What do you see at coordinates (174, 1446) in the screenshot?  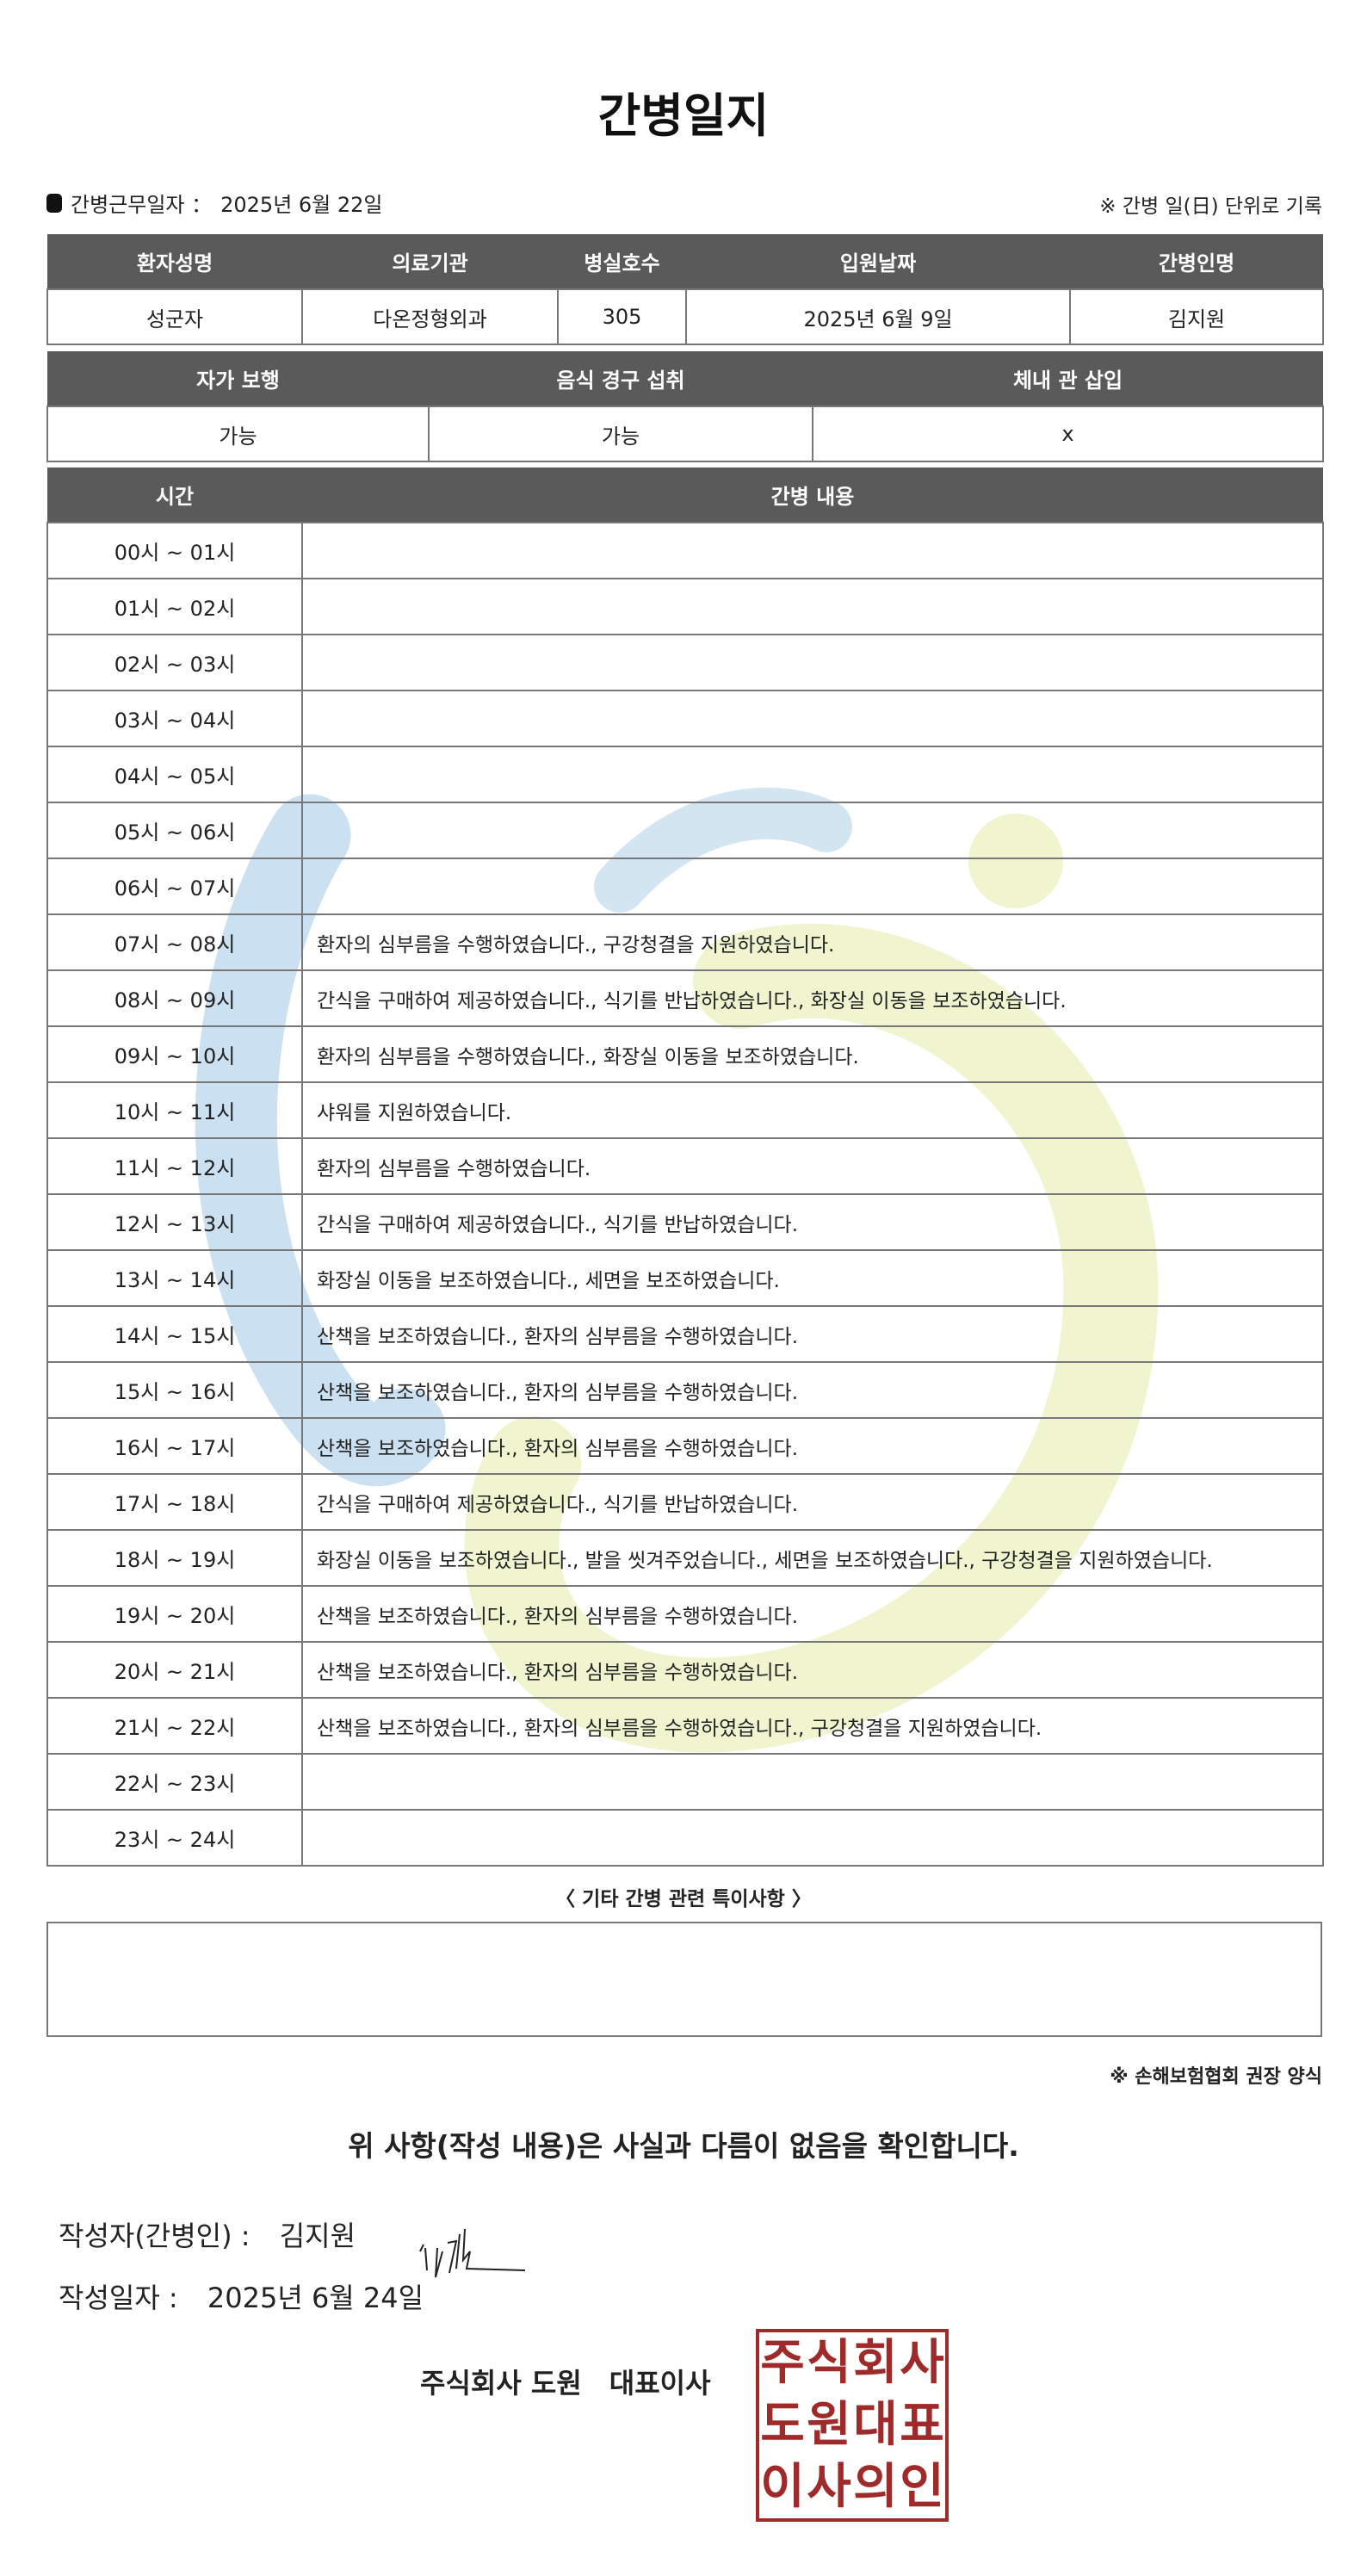 I see `time-cell: 16시 ~ 17시` at bounding box center [174, 1446].